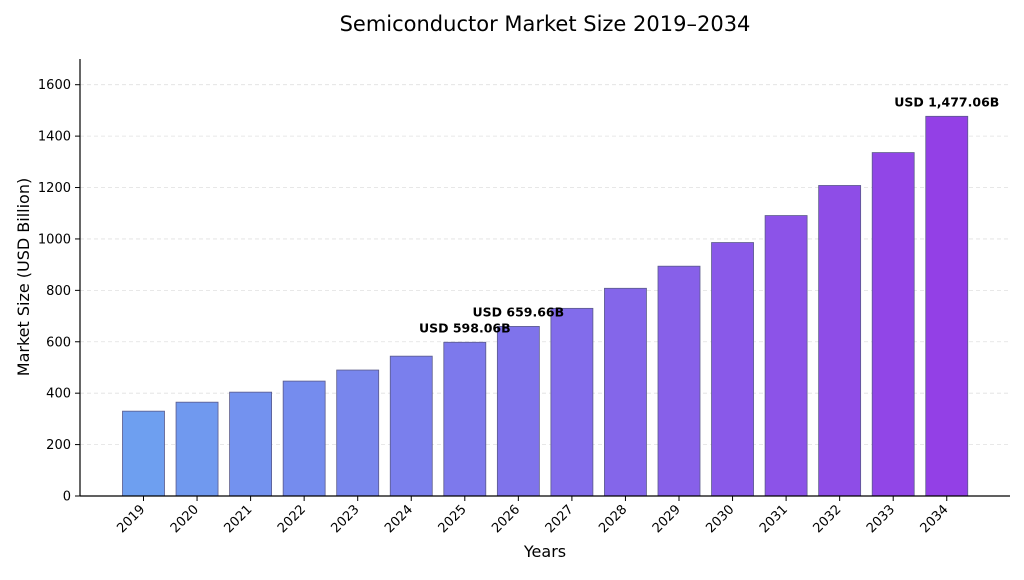 This screenshot has height=580, width=1024. Describe the element at coordinates (54, 137) in the screenshot. I see `y-tick-label: 1400` at that location.